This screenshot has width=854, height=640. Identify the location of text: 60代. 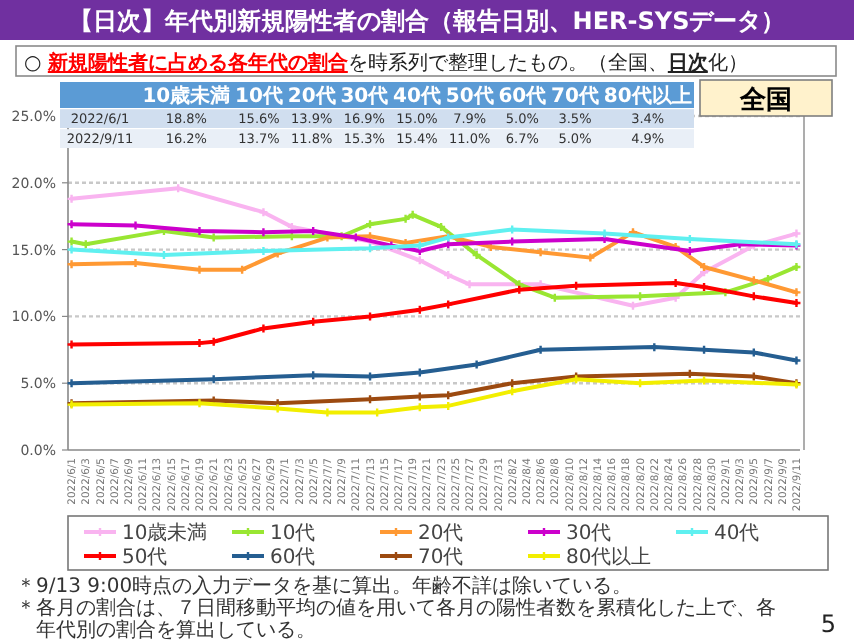
(522, 97).